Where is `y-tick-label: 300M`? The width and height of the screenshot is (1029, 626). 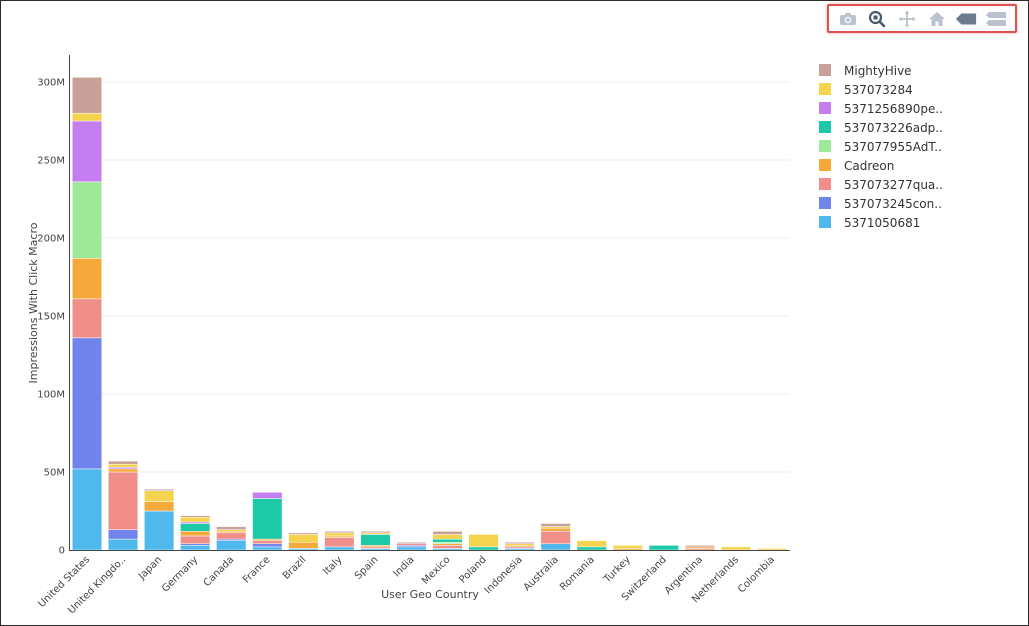
y-tick-label: 300M is located at coordinates (51, 83).